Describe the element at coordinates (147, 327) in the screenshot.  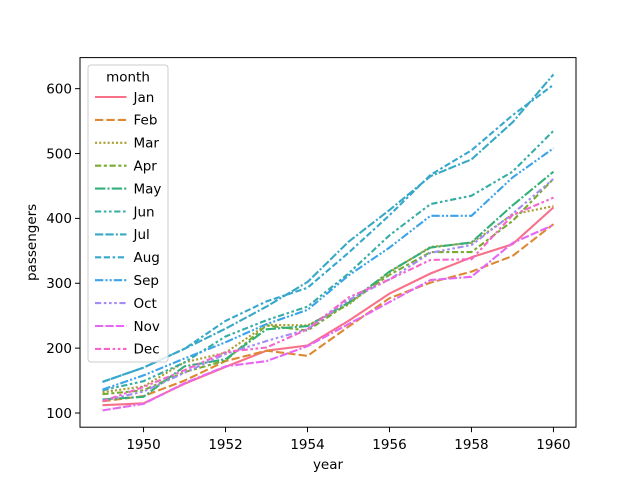
I see `legend-label-nov: Nov` at that location.